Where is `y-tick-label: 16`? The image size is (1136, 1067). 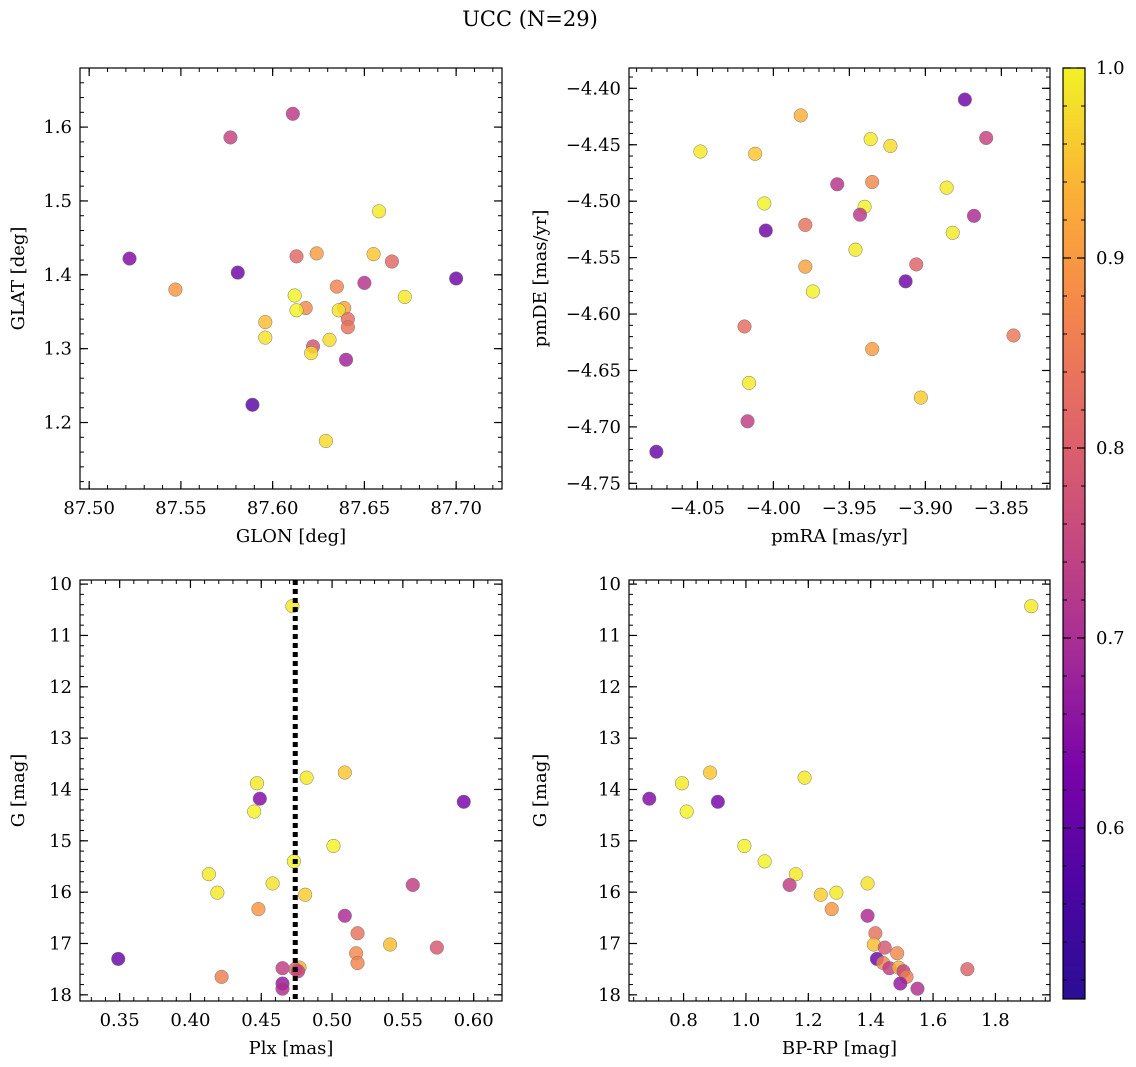 y-tick-label: 16 is located at coordinates (609, 892).